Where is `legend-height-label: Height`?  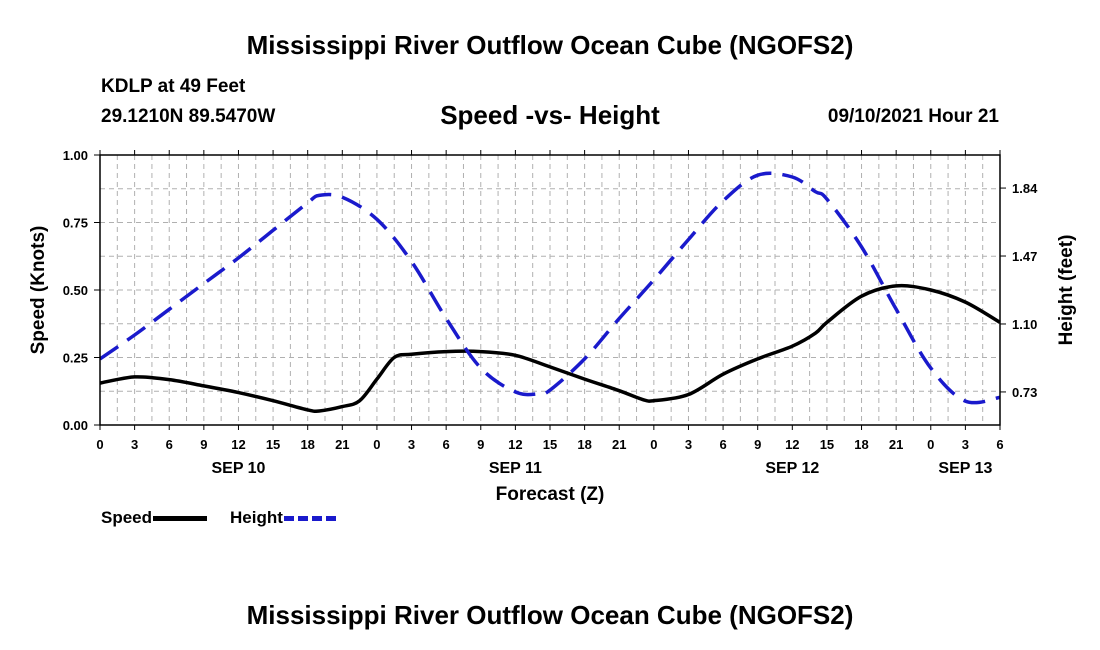 legend-height-label: Height is located at coordinates (256, 517).